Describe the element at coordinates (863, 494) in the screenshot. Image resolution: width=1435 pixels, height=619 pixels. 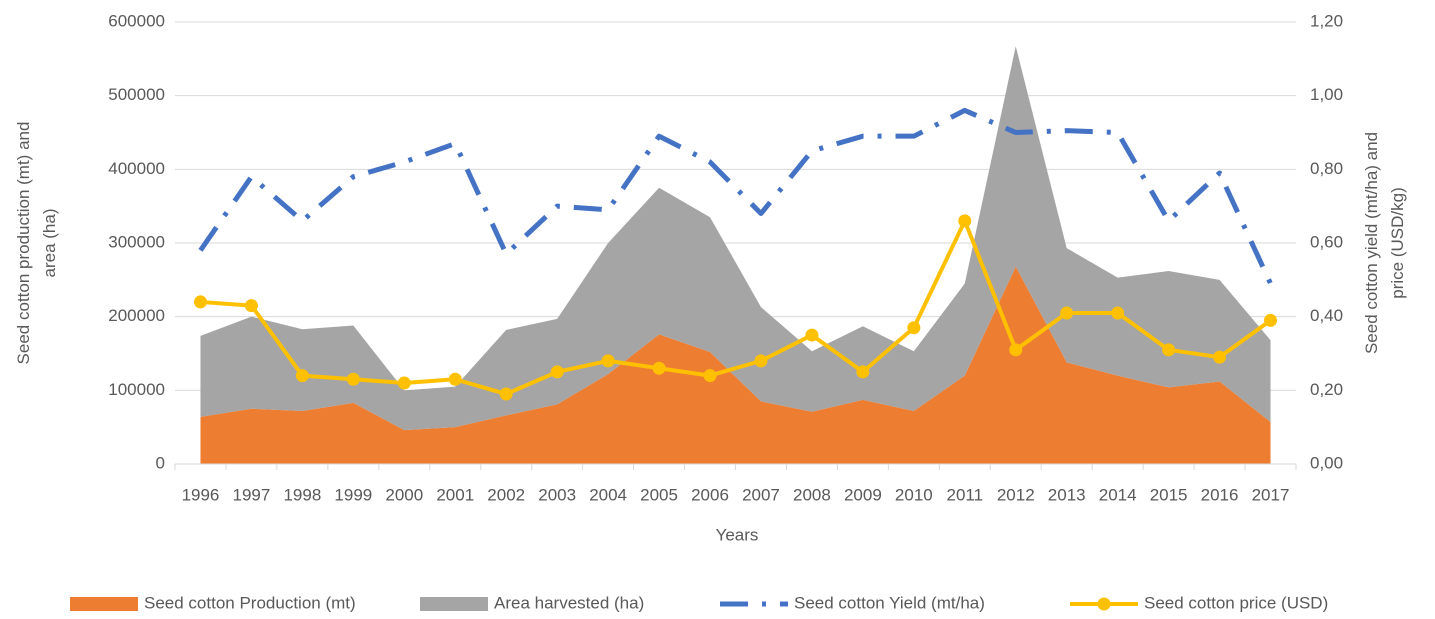
I see `x-tick-label: 2009` at that location.